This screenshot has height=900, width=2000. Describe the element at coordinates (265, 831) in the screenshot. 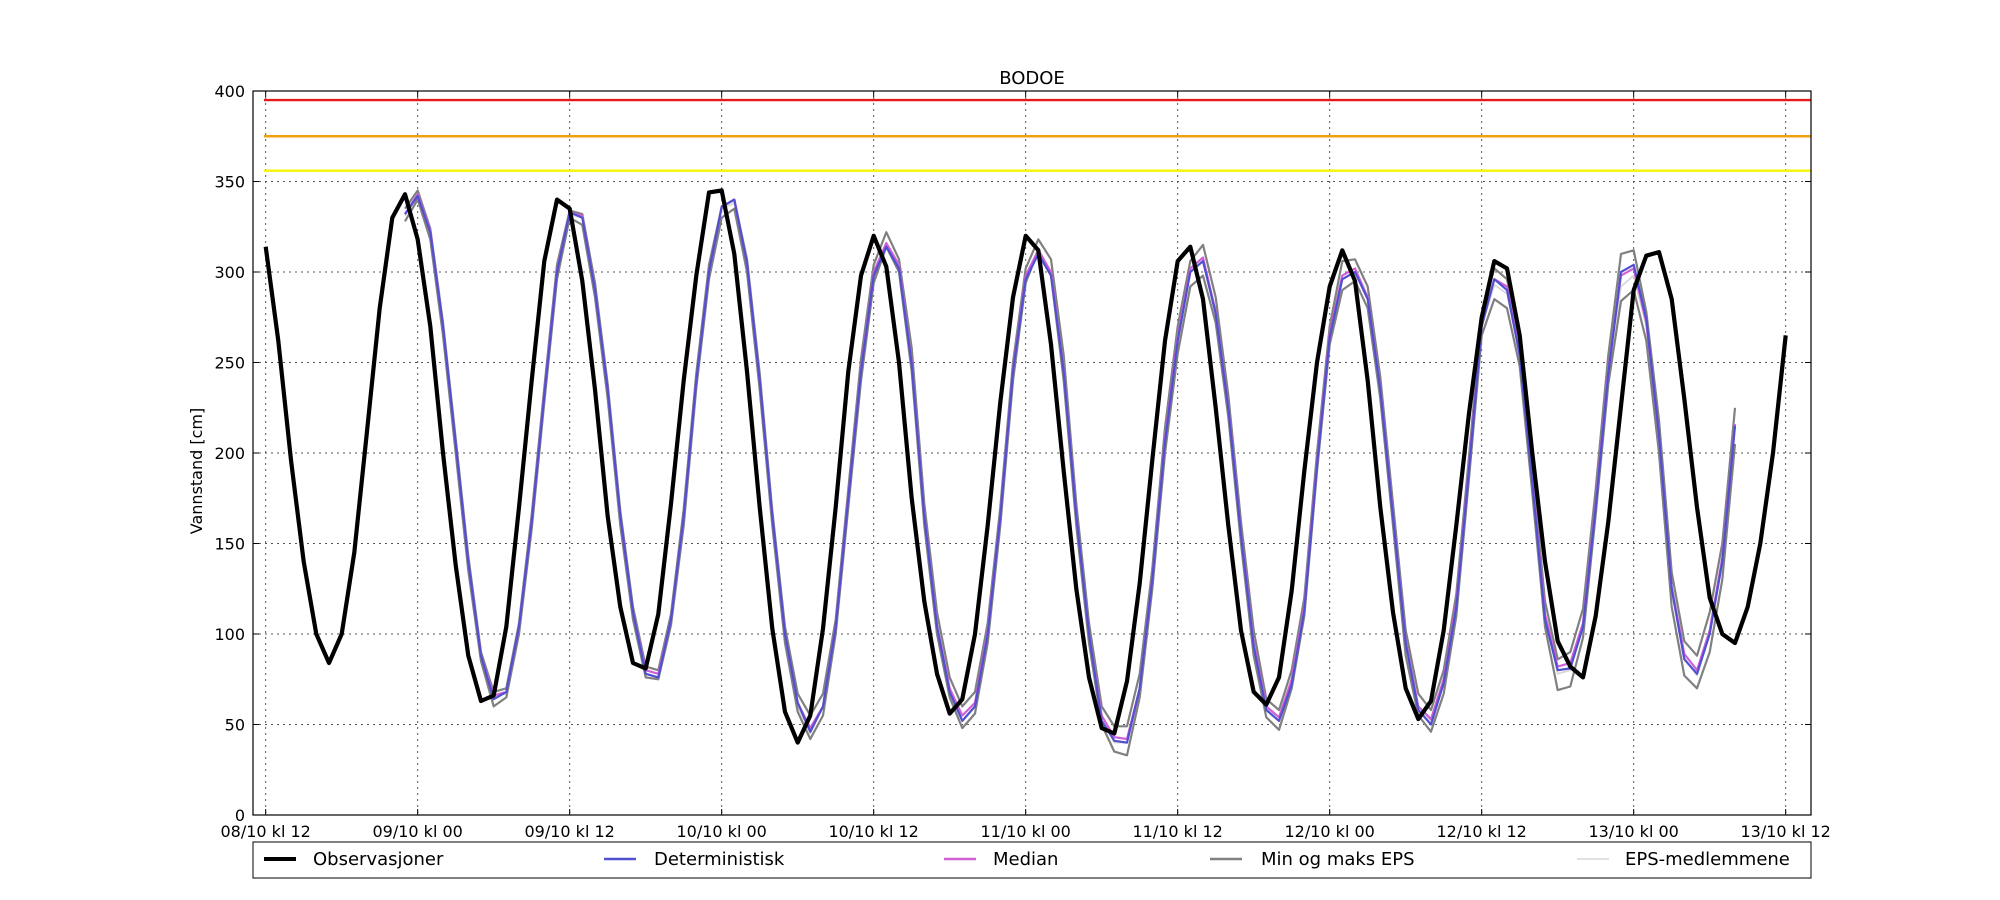

I see `x-tick-label: 08/10 kl 12` at that location.